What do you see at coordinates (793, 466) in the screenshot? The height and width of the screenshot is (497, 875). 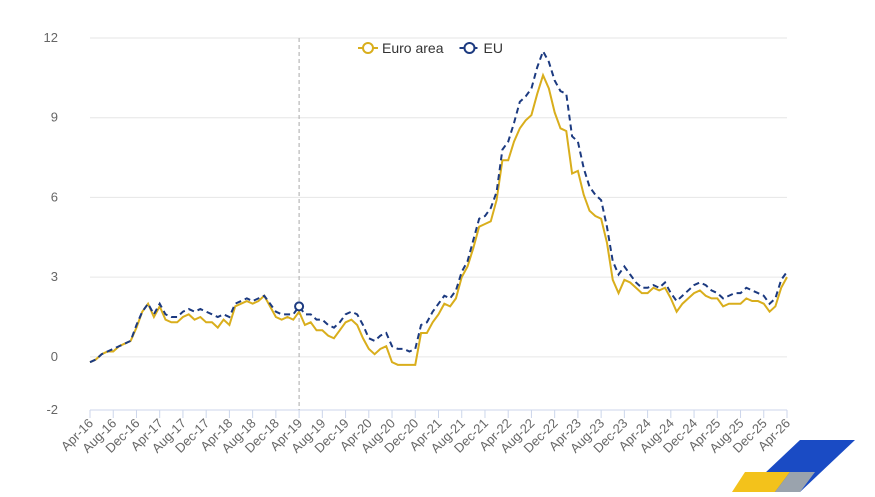 I see `logo` at bounding box center [793, 466].